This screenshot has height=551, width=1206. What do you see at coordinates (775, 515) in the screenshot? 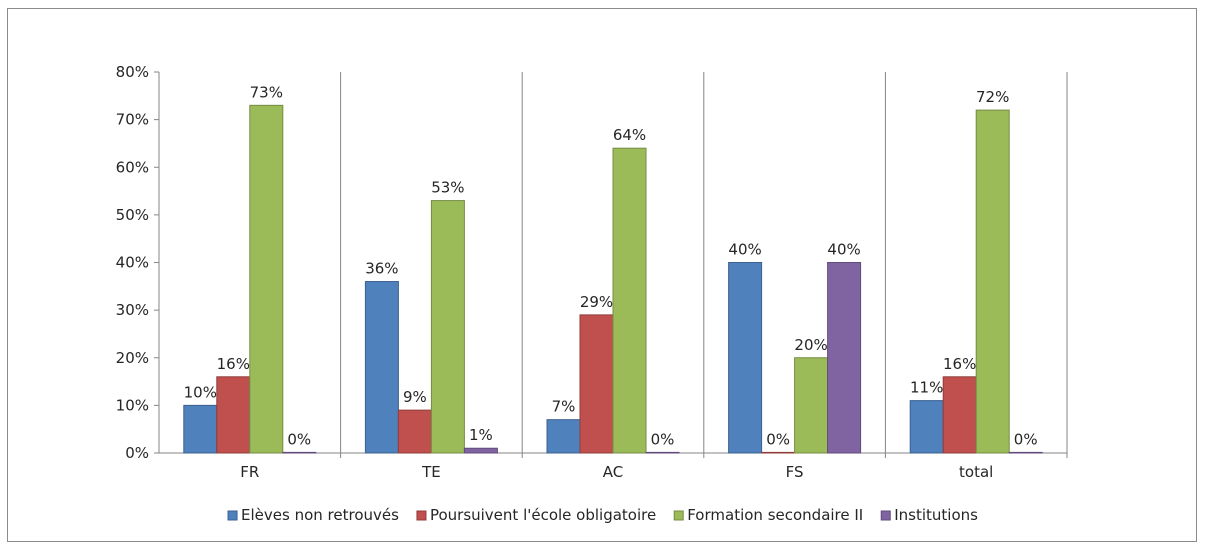
I see `legend-label: Formation secondaire II` at bounding box center [775, 515].